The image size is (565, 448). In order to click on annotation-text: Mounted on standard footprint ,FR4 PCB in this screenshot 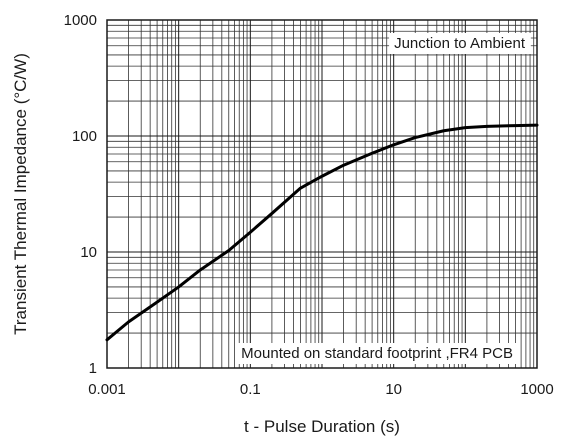, I will do `click(377, 353)`.